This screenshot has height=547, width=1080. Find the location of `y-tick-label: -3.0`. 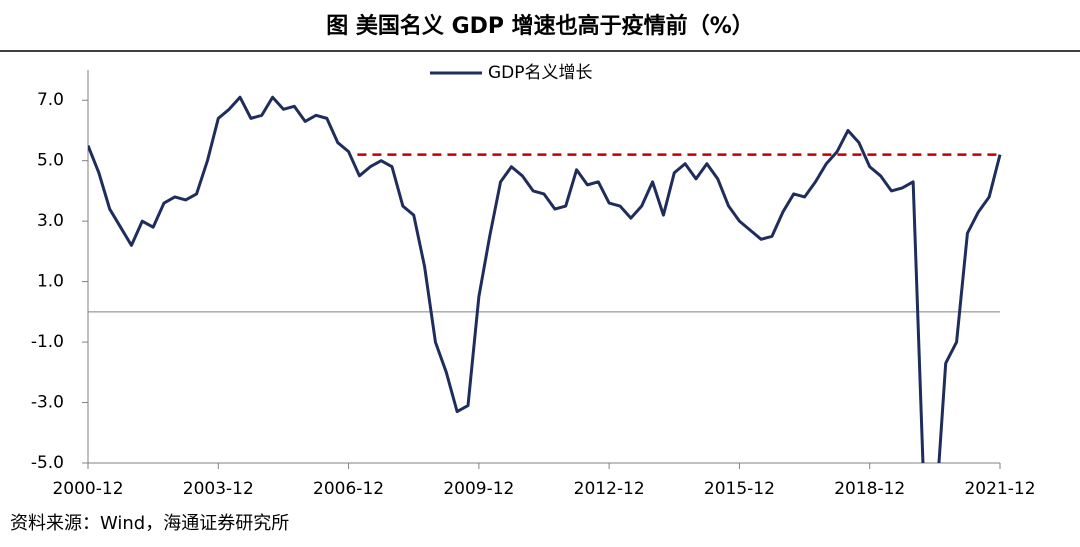

y-tick-label: -3.0 is located at coordinates (47, 403).